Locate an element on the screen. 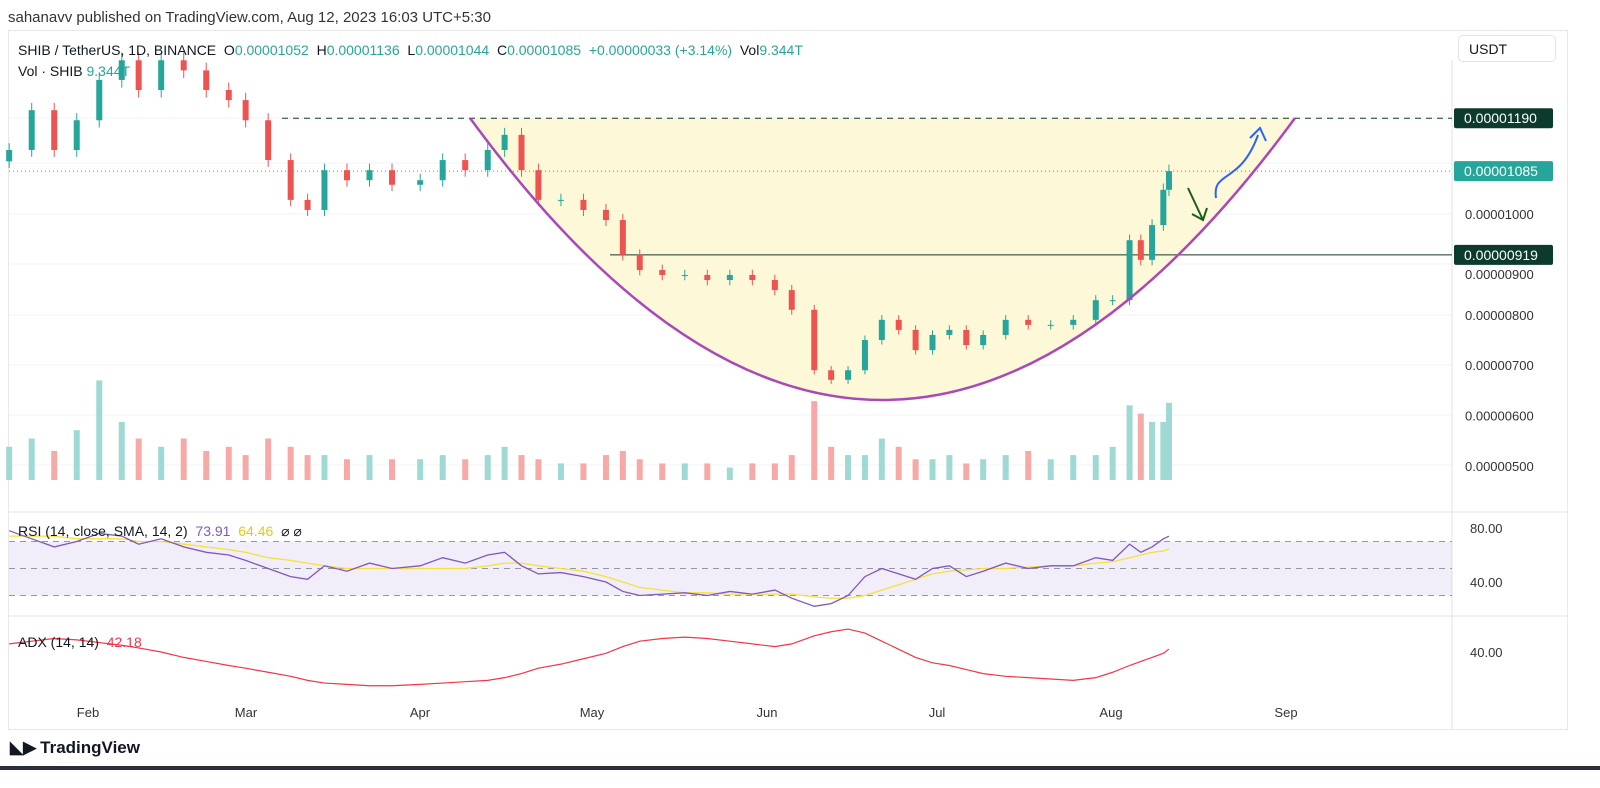 Image resolution: width=1600 pixels, height=788 pixels. high-value: 0.00001136 is located at coordinates (363, 50).